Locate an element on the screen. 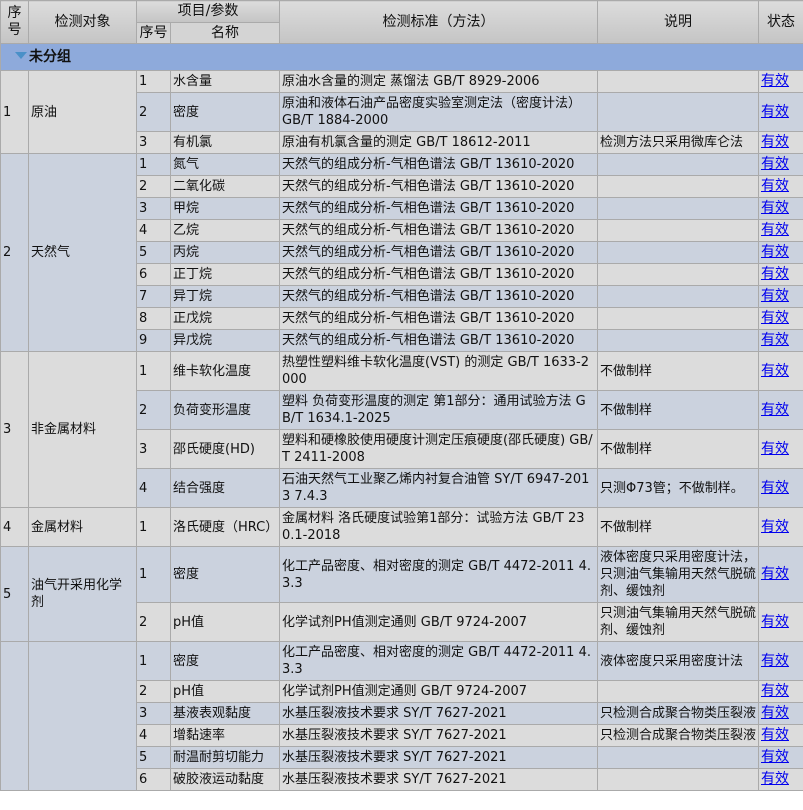 This screenshot has width=803, height=810. item-seq-cell: 7 is located at coordinates (153, 296).